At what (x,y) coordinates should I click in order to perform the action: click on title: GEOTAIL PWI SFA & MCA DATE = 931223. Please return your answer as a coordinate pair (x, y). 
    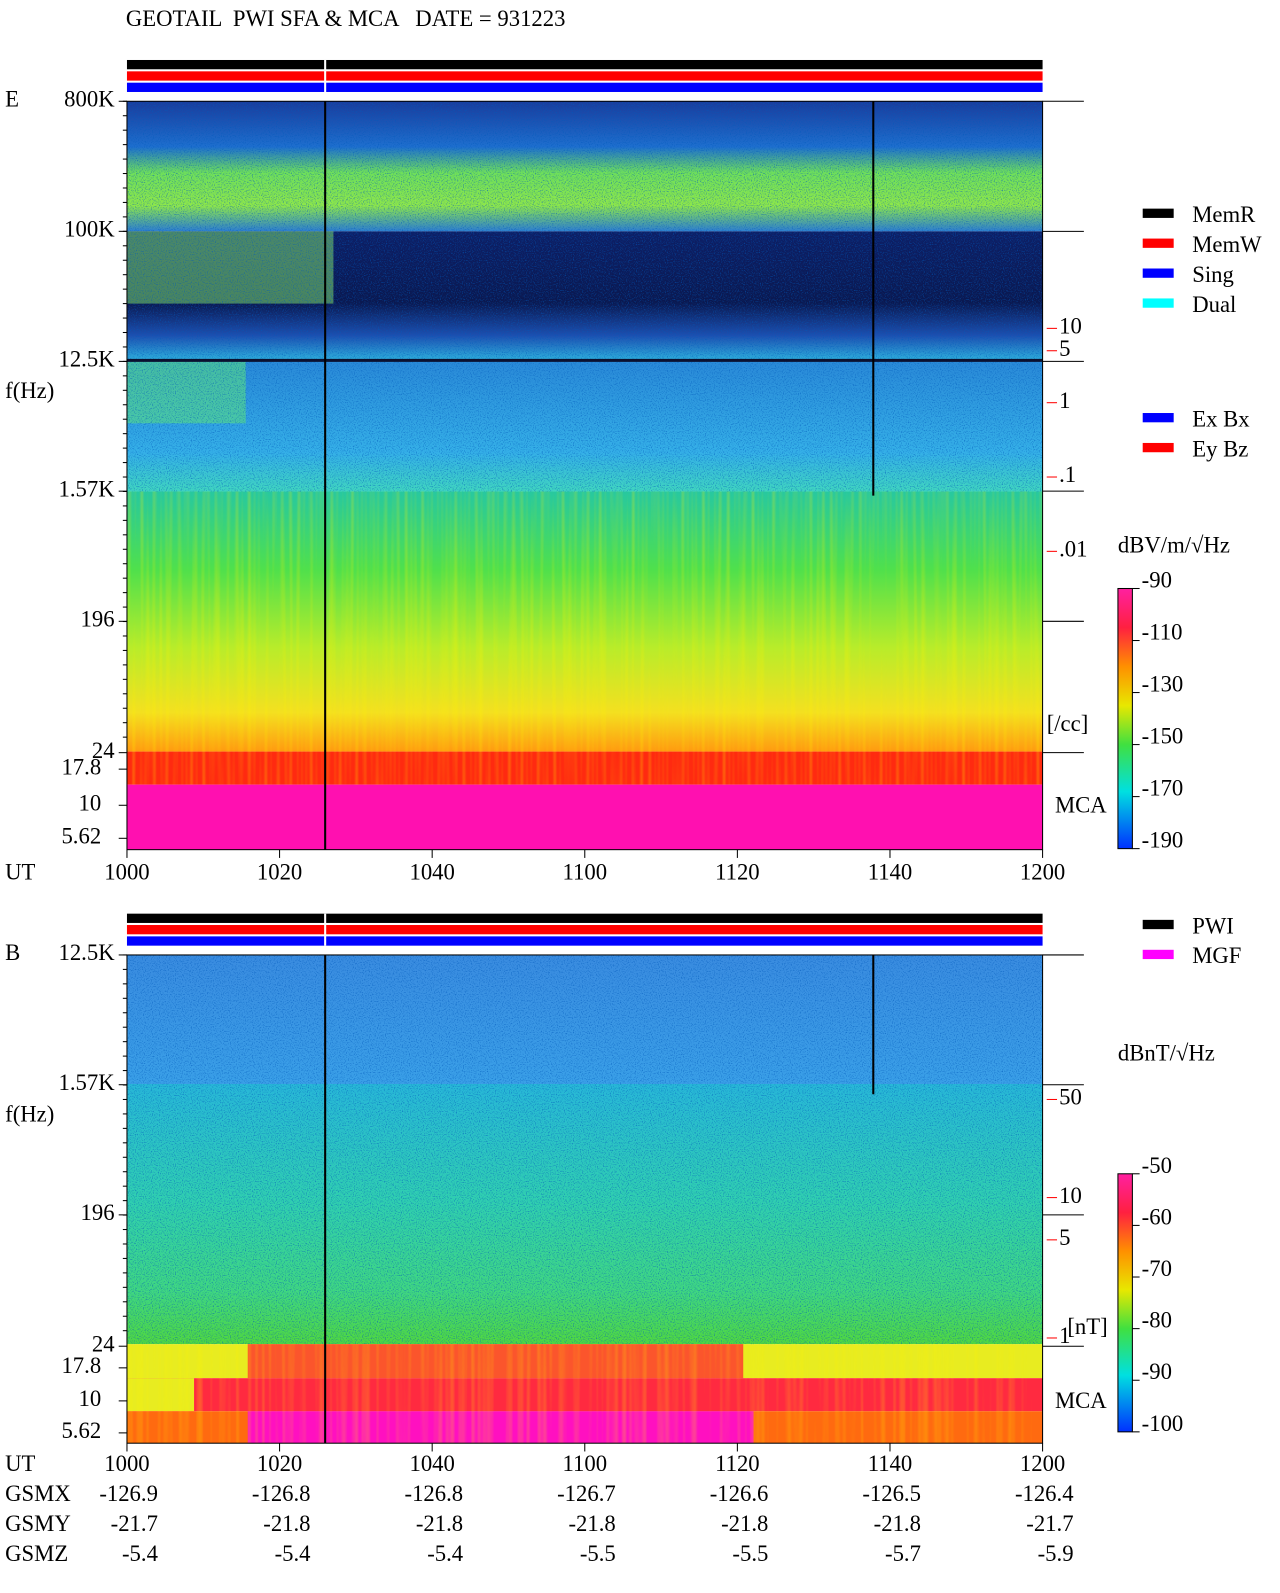
    Looking at the image, I should click on (346, 18).